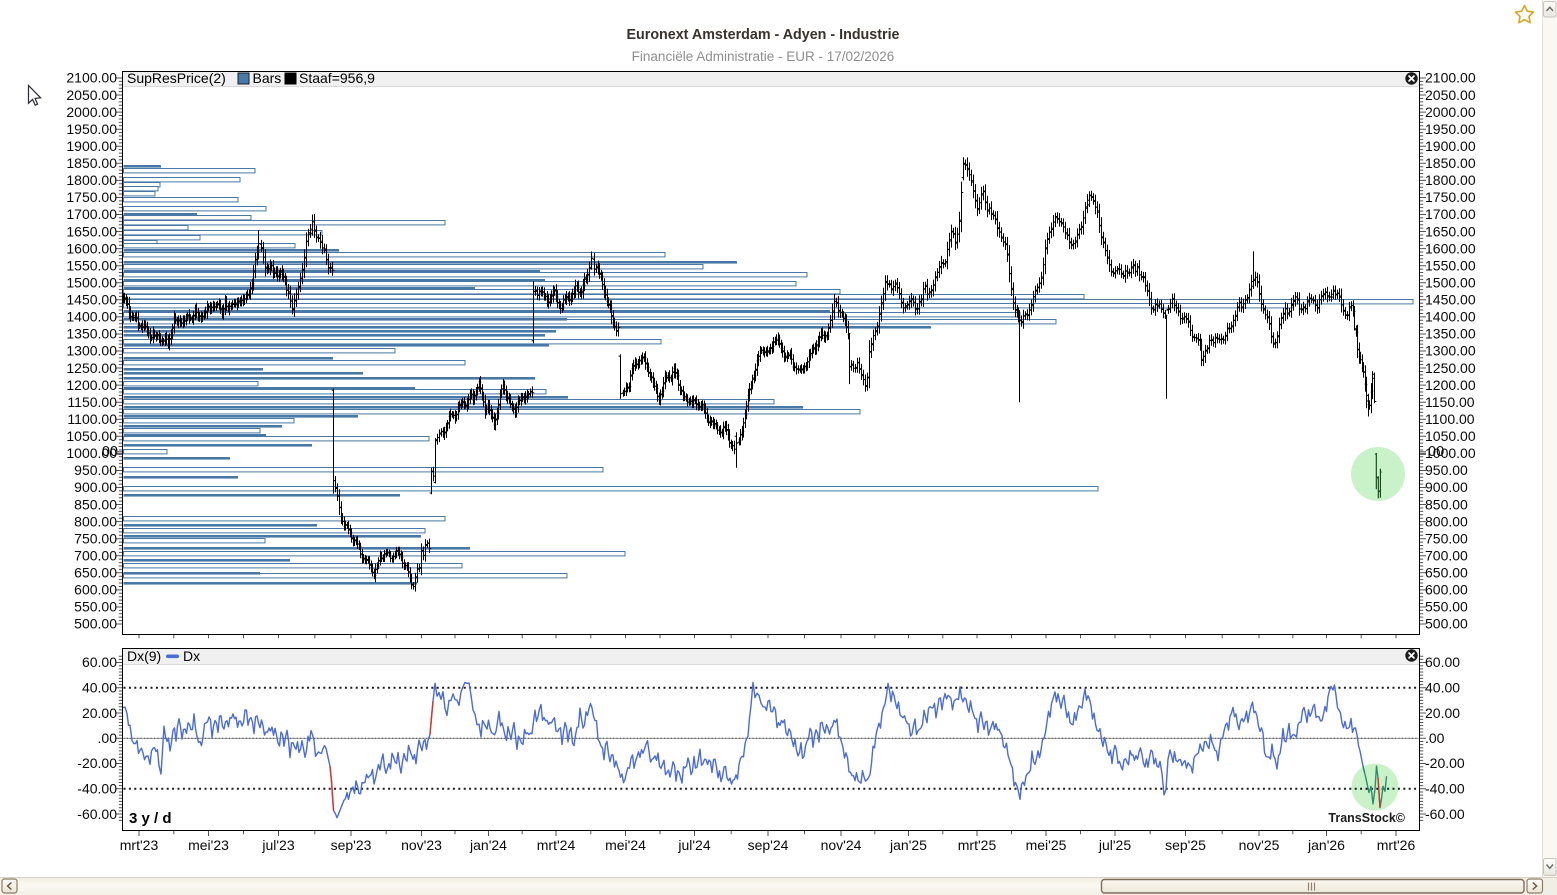 The width and height of the screenshot is (1557, 895). I want to click on svg-text: jul'25, so click(1114, 845).